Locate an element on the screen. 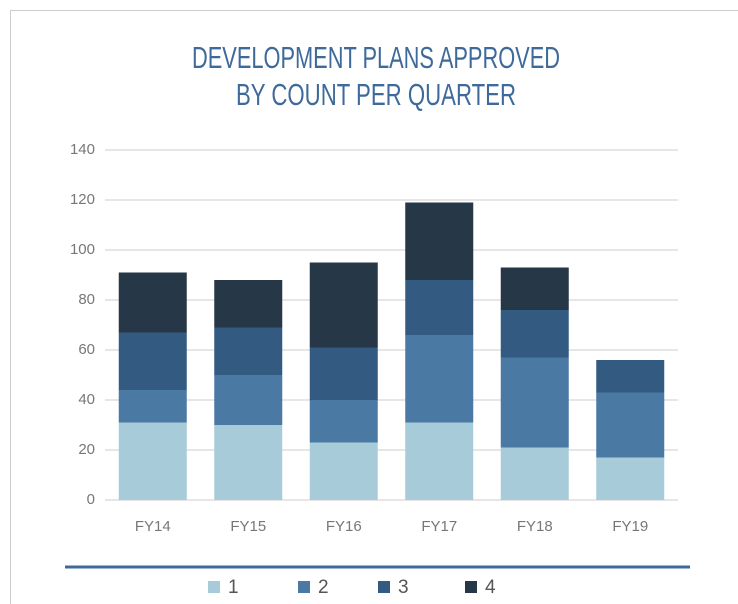 Image resolution: width=738 pixels, height=604 pixels. x-tick-label: FY16 is located at coordinates (344, 526).